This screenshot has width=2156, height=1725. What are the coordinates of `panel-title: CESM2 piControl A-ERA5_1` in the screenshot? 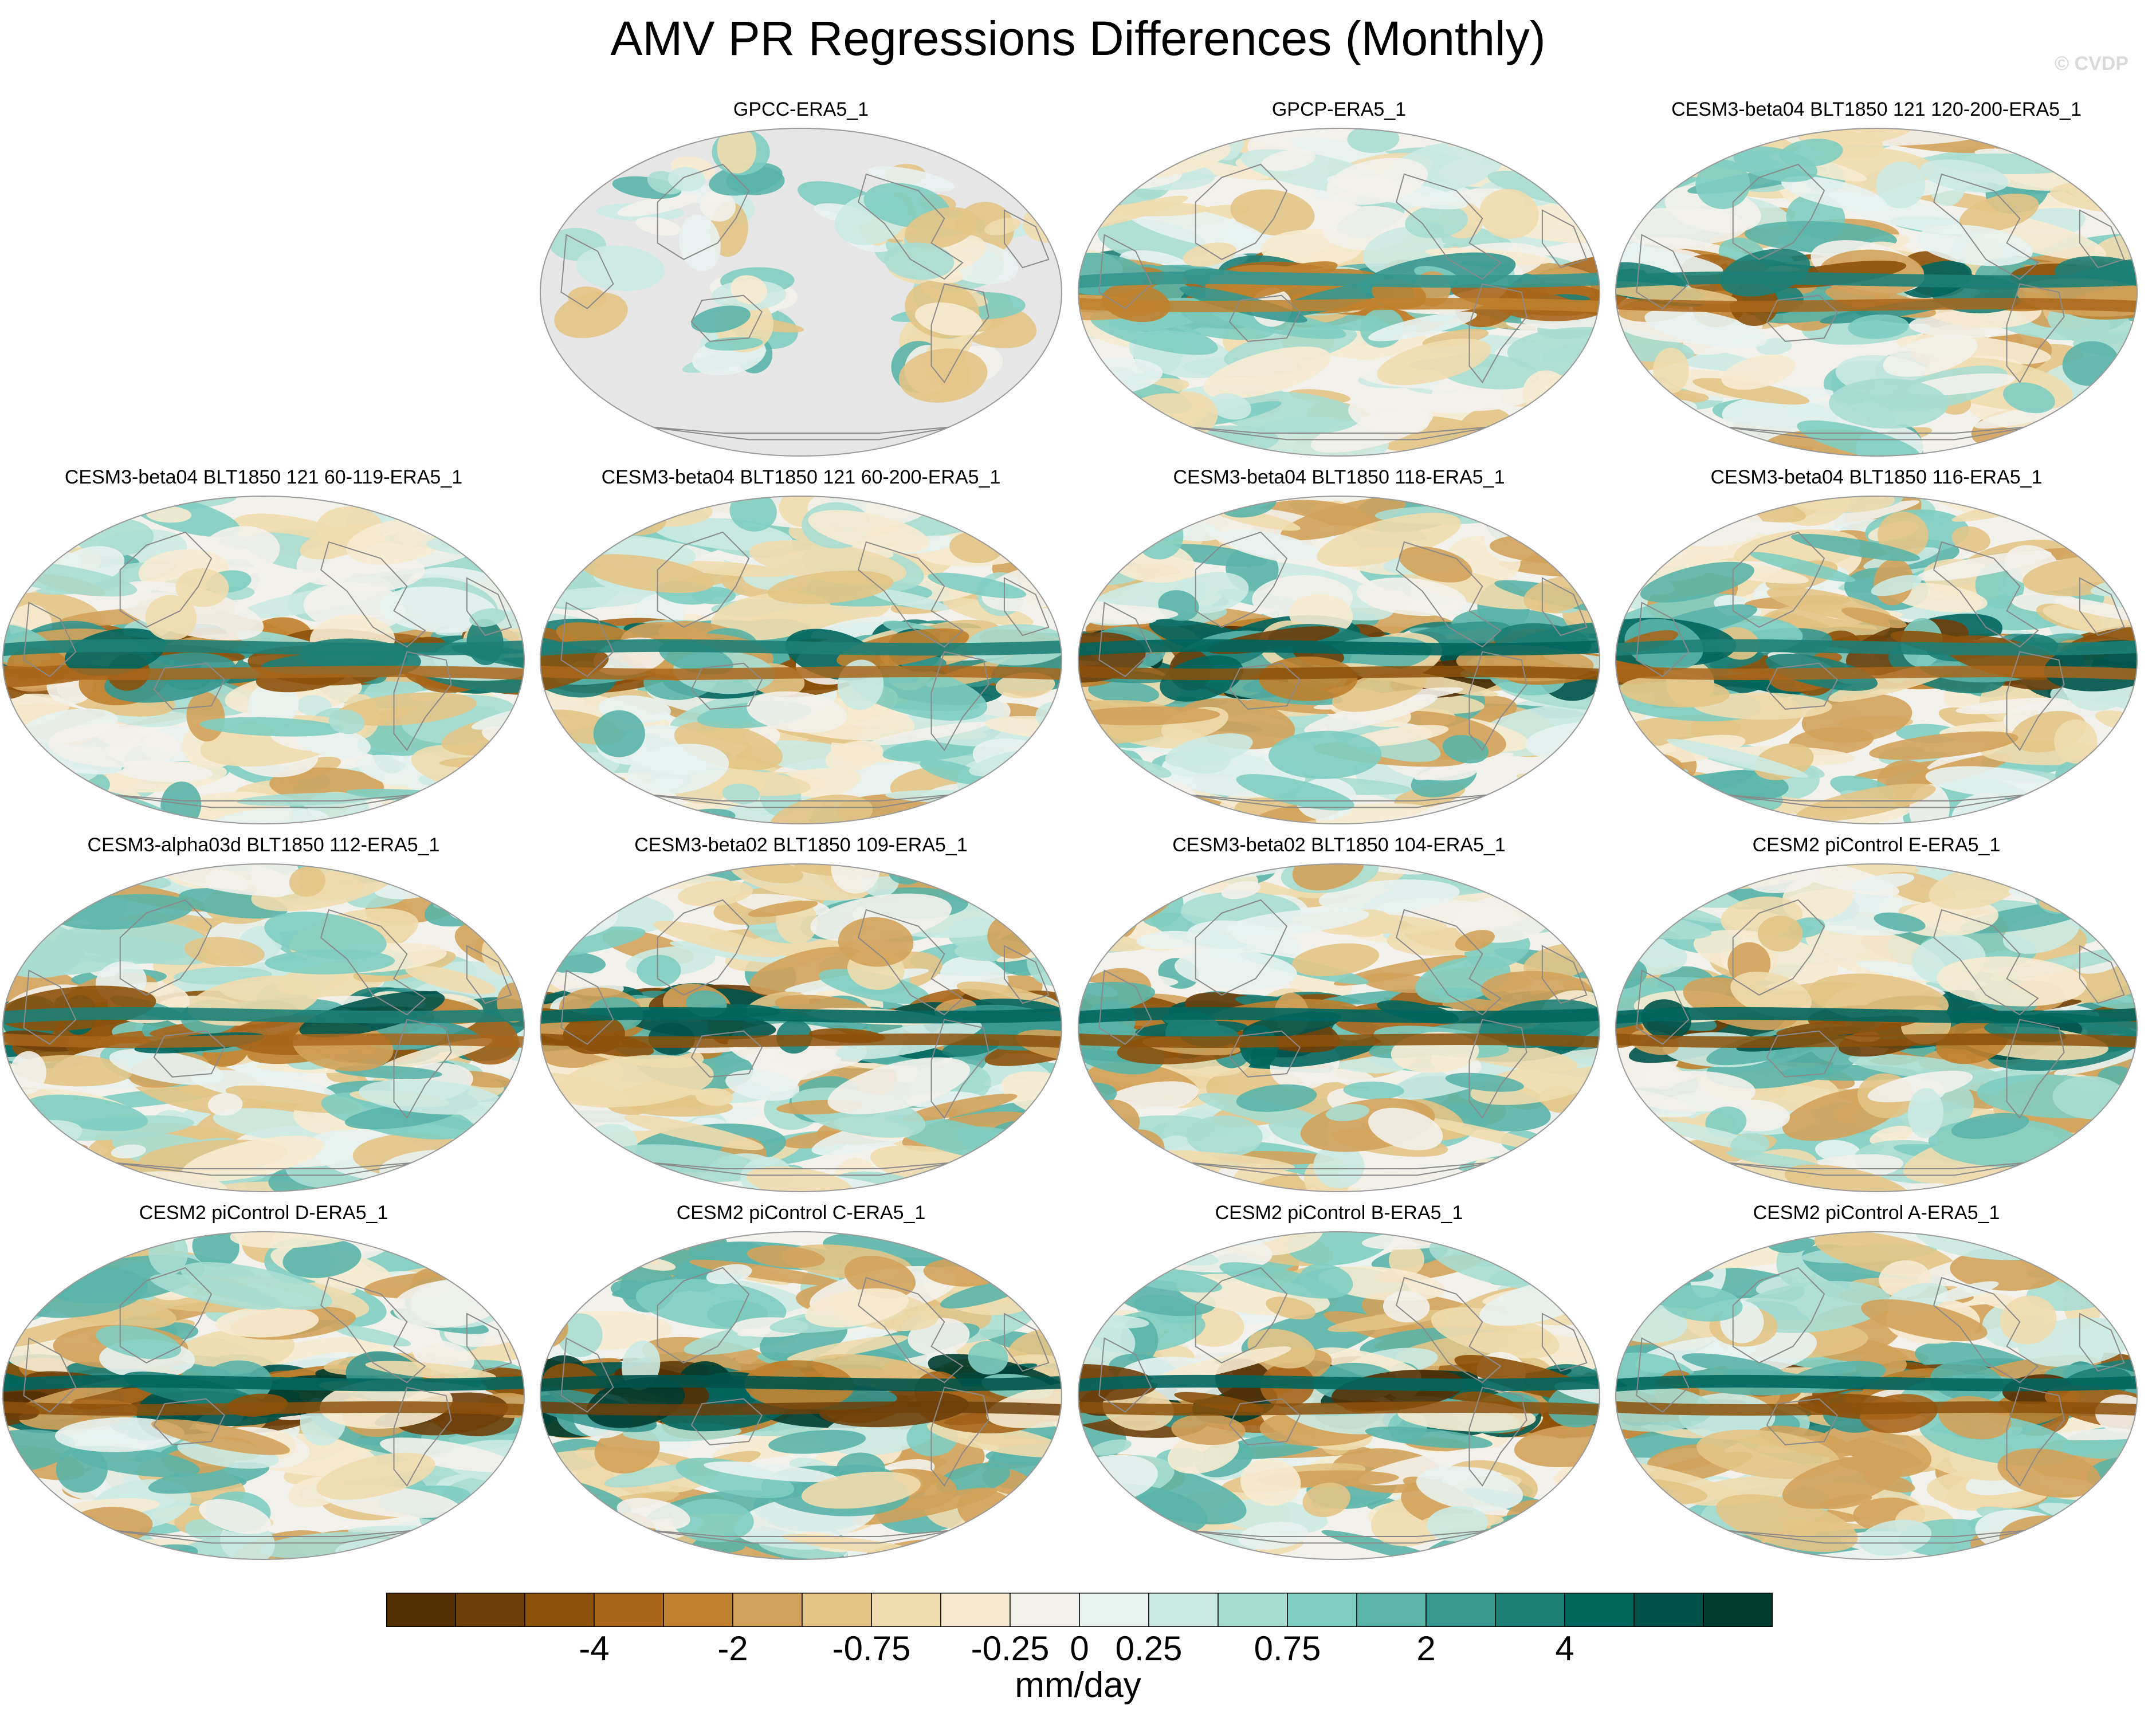 It's located at (1876, 1213).